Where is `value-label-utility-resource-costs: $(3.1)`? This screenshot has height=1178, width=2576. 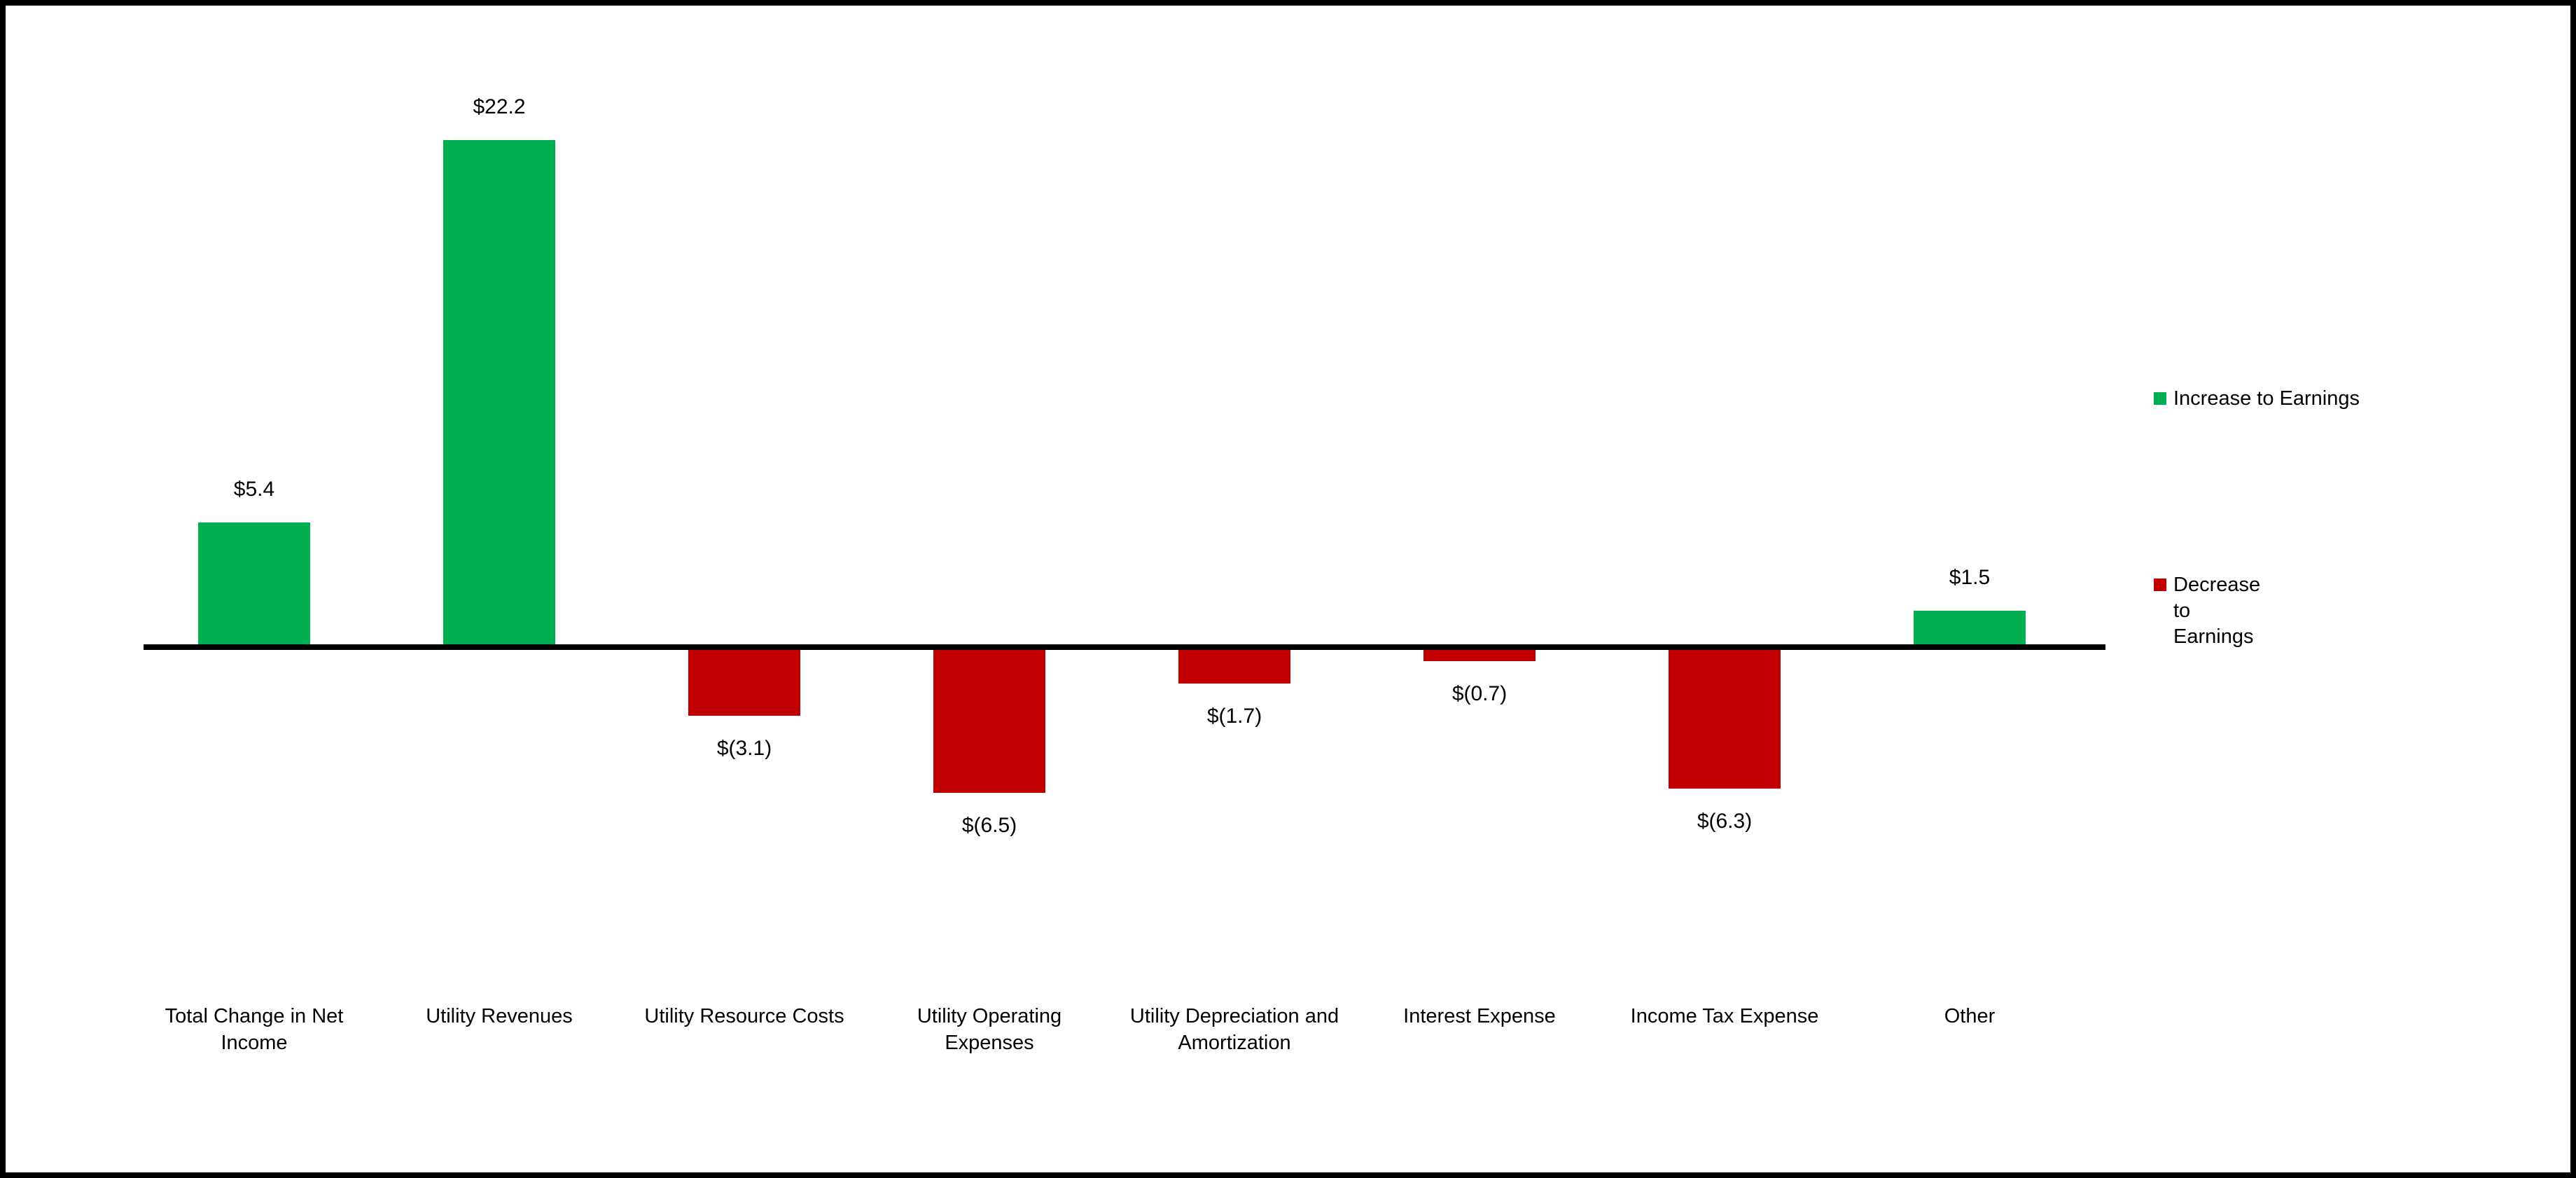
value-label-utility-resource-costs: $(3.1) is located at coordinates (744, 748).